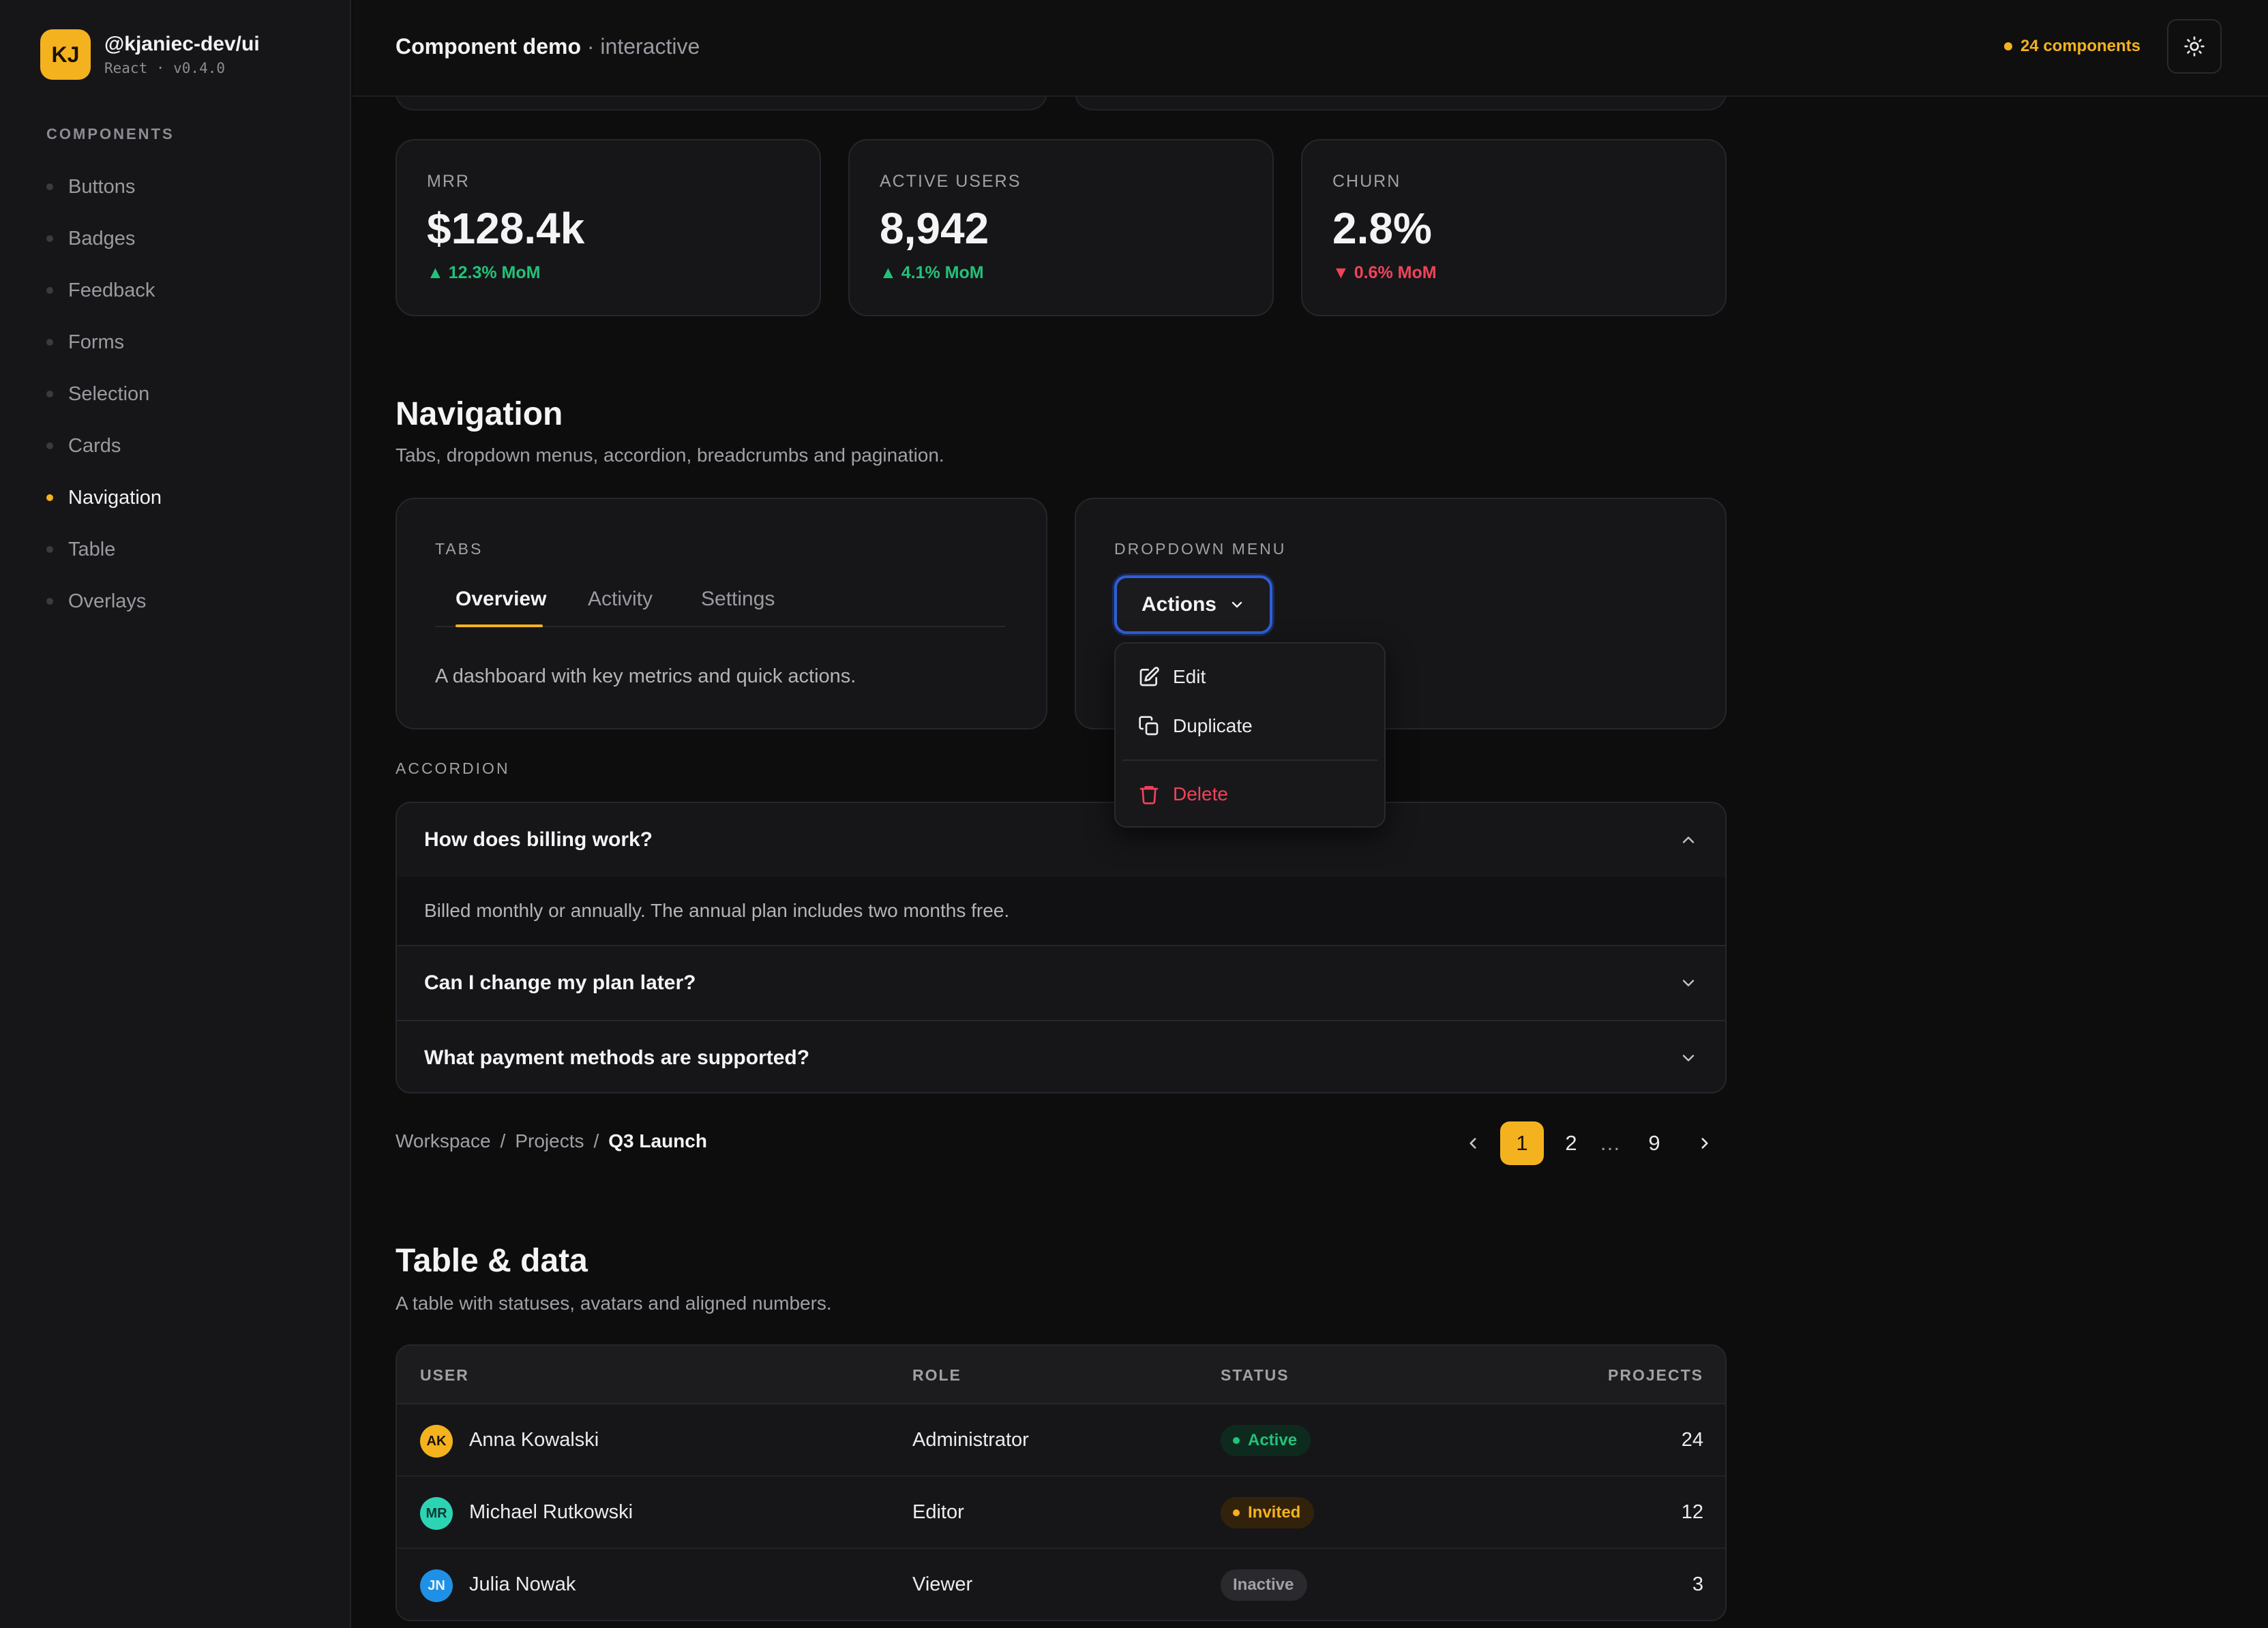  Describe the element at coordinates (534, 1440) in the screenshot. I see `user-name: Anna Kowalski` at that location.